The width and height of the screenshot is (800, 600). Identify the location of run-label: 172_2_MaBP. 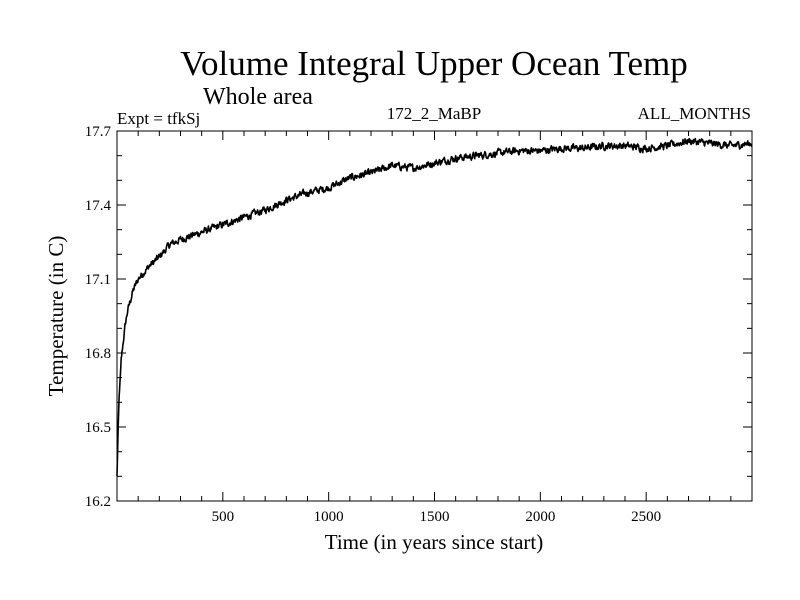
(434, 113).